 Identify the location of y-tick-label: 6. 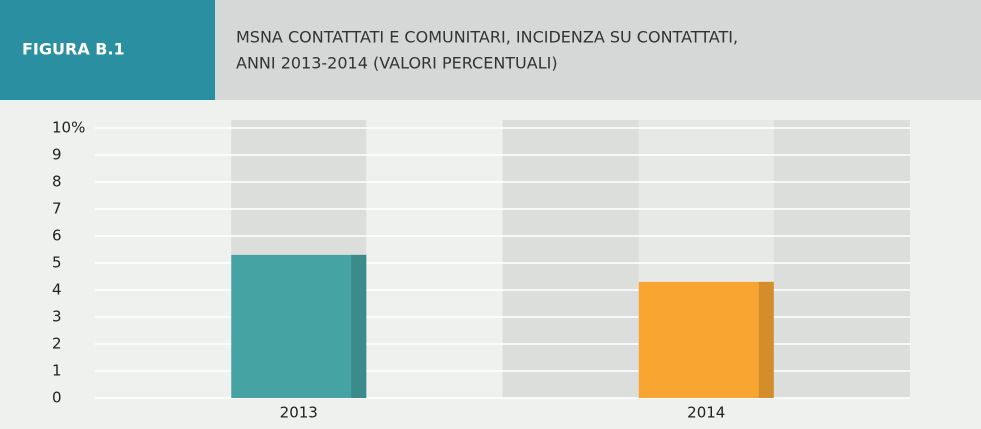
(57, 236).